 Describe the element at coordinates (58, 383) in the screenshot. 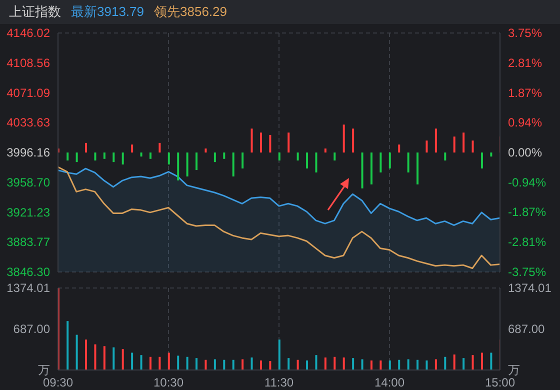

I see `x-tick-label: 09:30` at that location.